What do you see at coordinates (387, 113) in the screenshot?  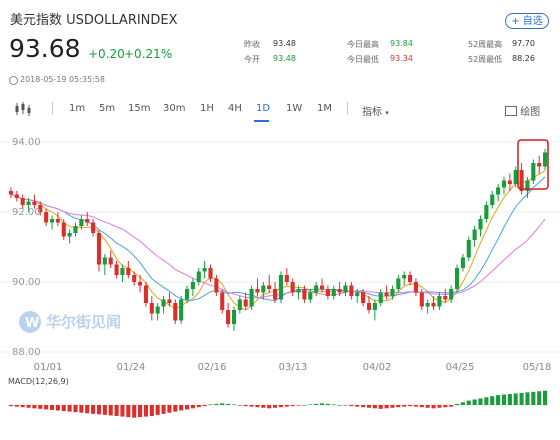 I see `caret-down-icon: ▾` at bounding box center [387, 113].